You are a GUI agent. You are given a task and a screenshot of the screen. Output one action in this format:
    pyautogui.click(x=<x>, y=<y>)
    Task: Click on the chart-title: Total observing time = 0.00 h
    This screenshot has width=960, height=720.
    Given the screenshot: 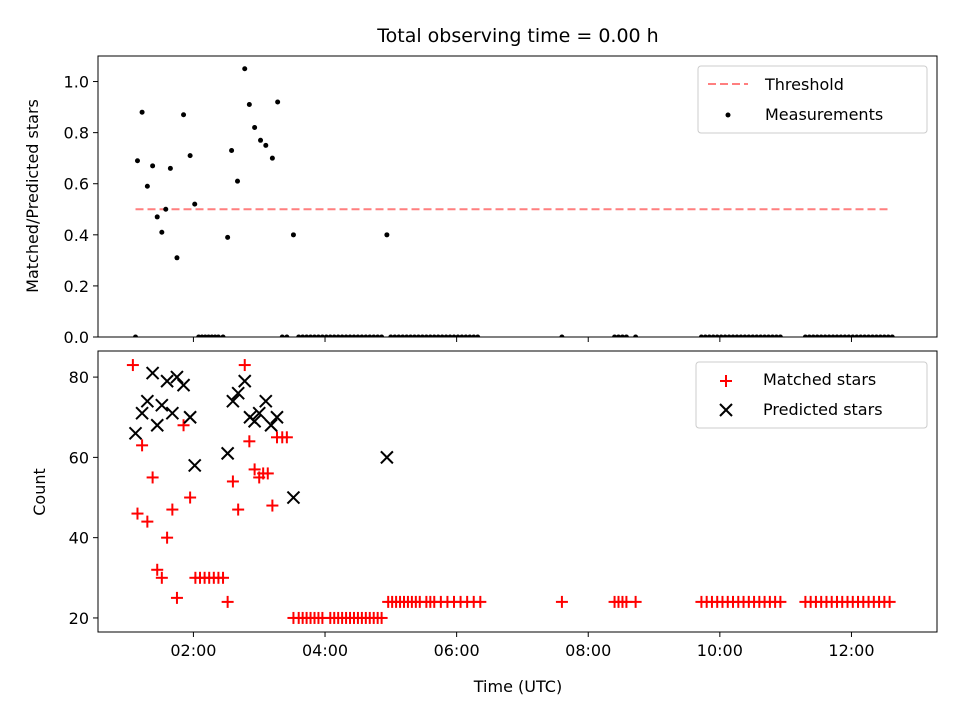 What is the action you would take?
    pyautogui.click(x=517, y=36)
    